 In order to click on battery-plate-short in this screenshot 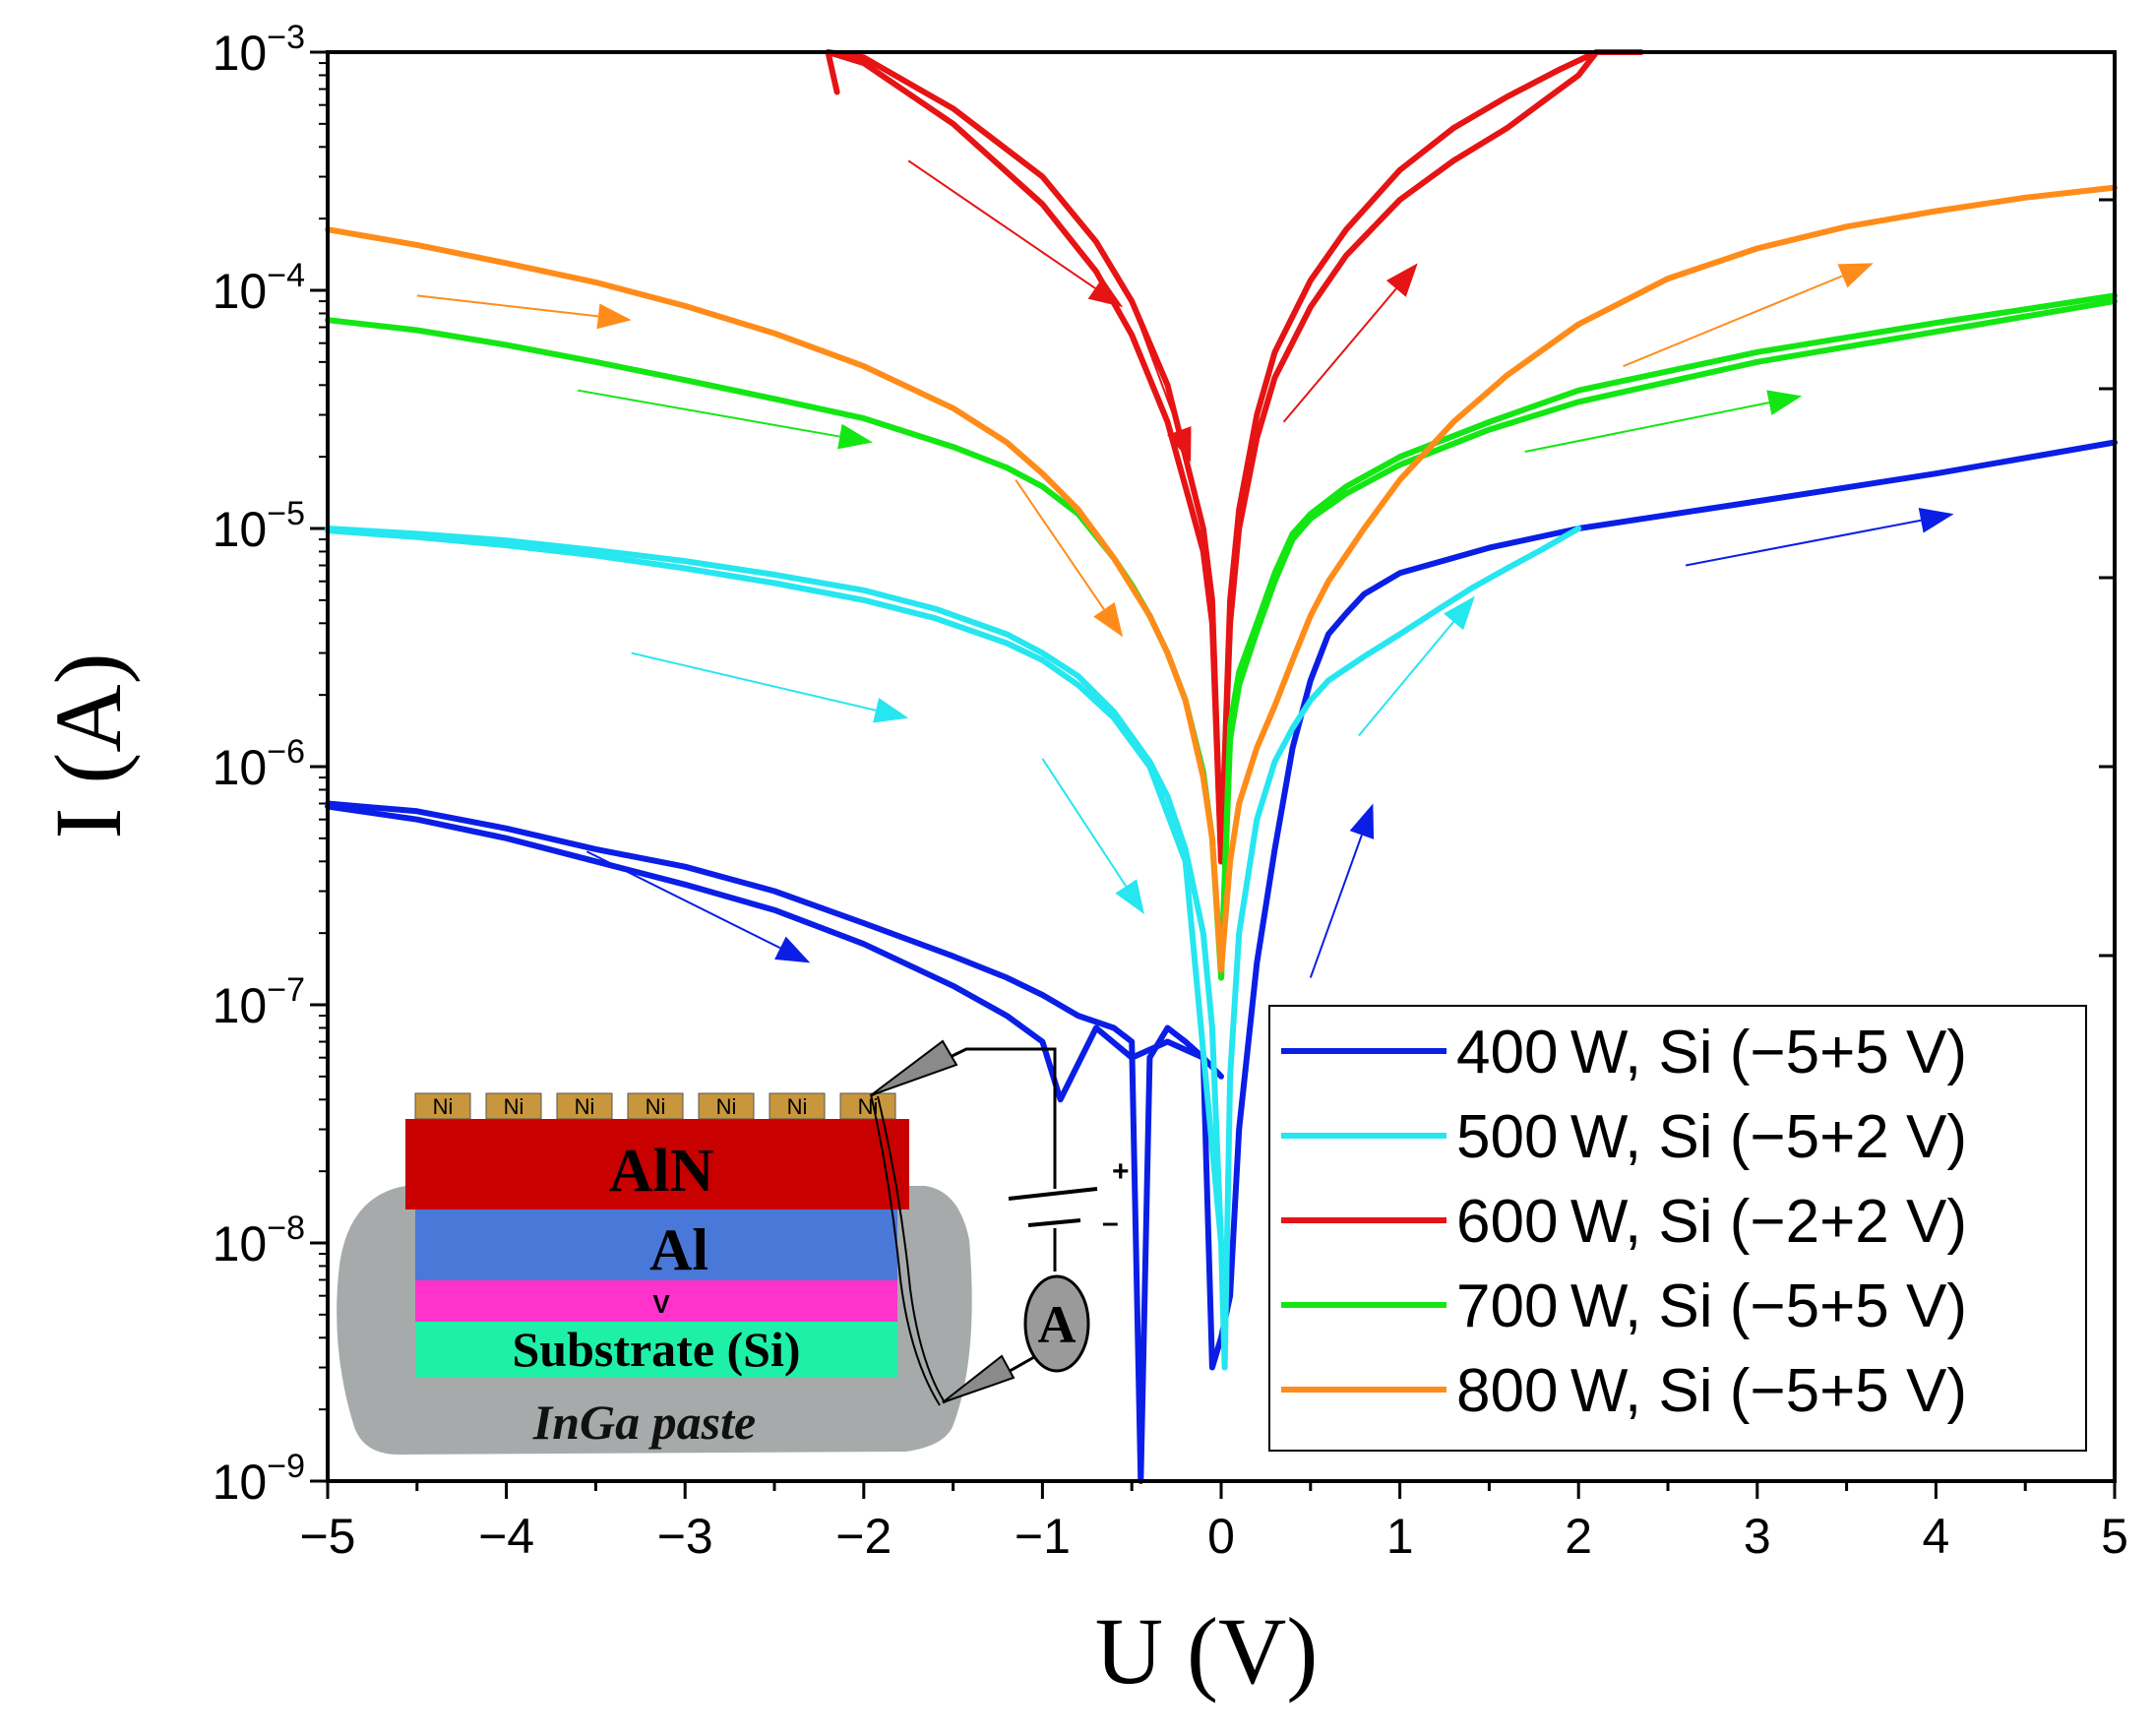, I will do `click(1054, 1222)`.